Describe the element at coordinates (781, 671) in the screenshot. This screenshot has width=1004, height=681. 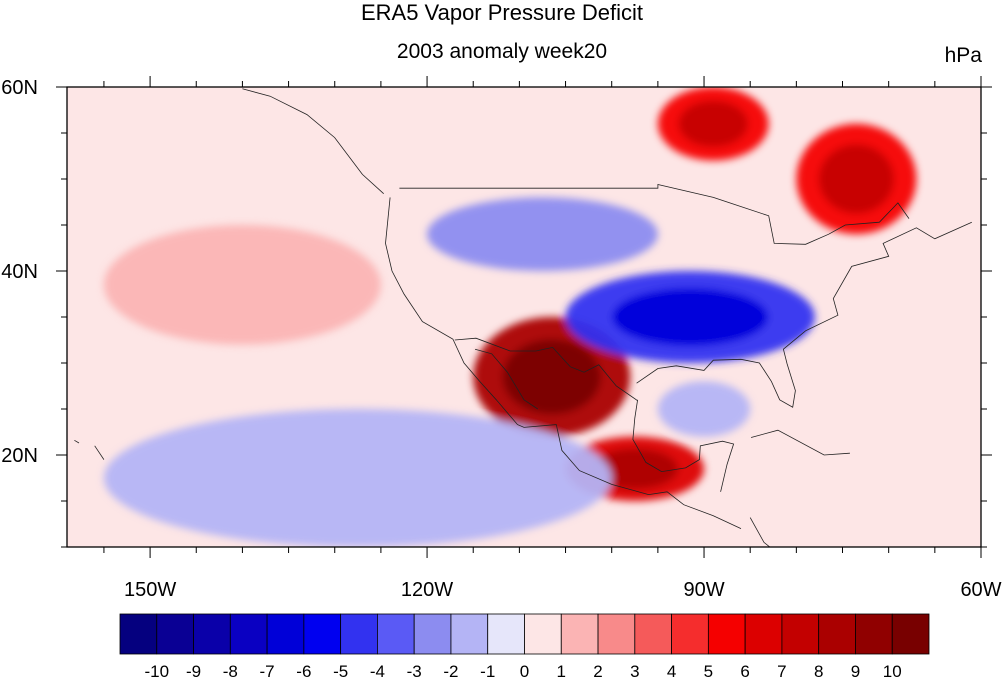
I see `colorbar-label: 7` at that location.